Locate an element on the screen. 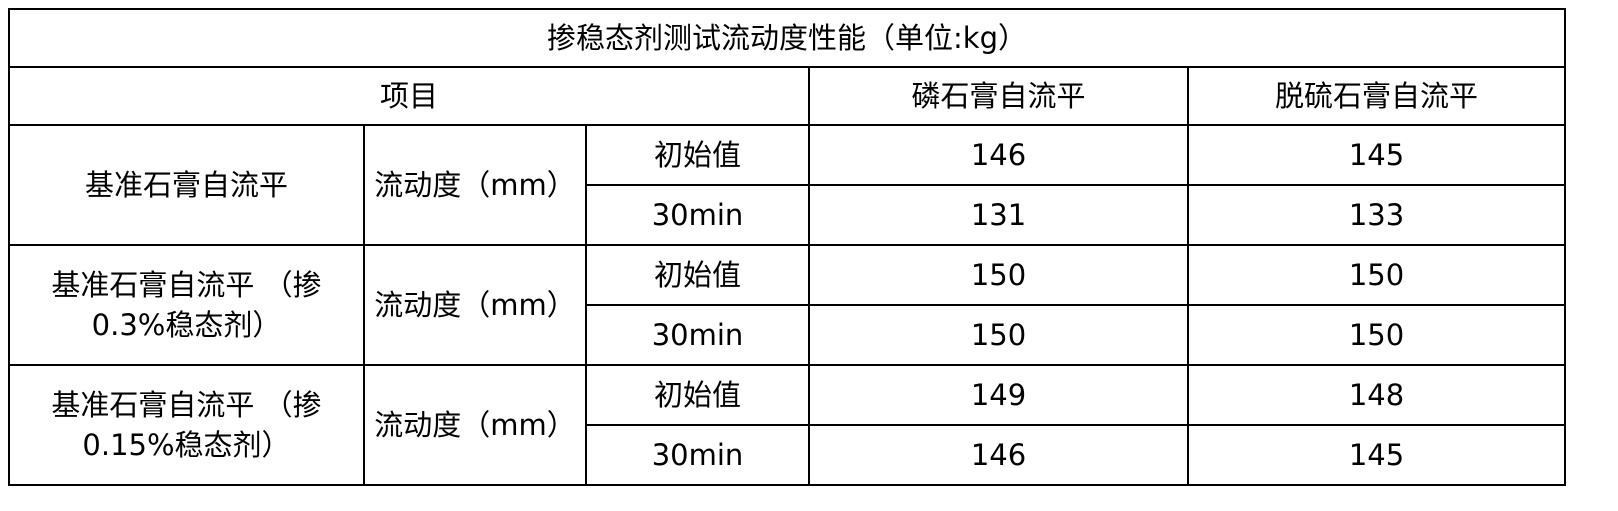 This screenshot has height=511, width=1618. header-desulfurization-gypsum: 脱硫石膏自流平 is located at coordinates (1376, 96).